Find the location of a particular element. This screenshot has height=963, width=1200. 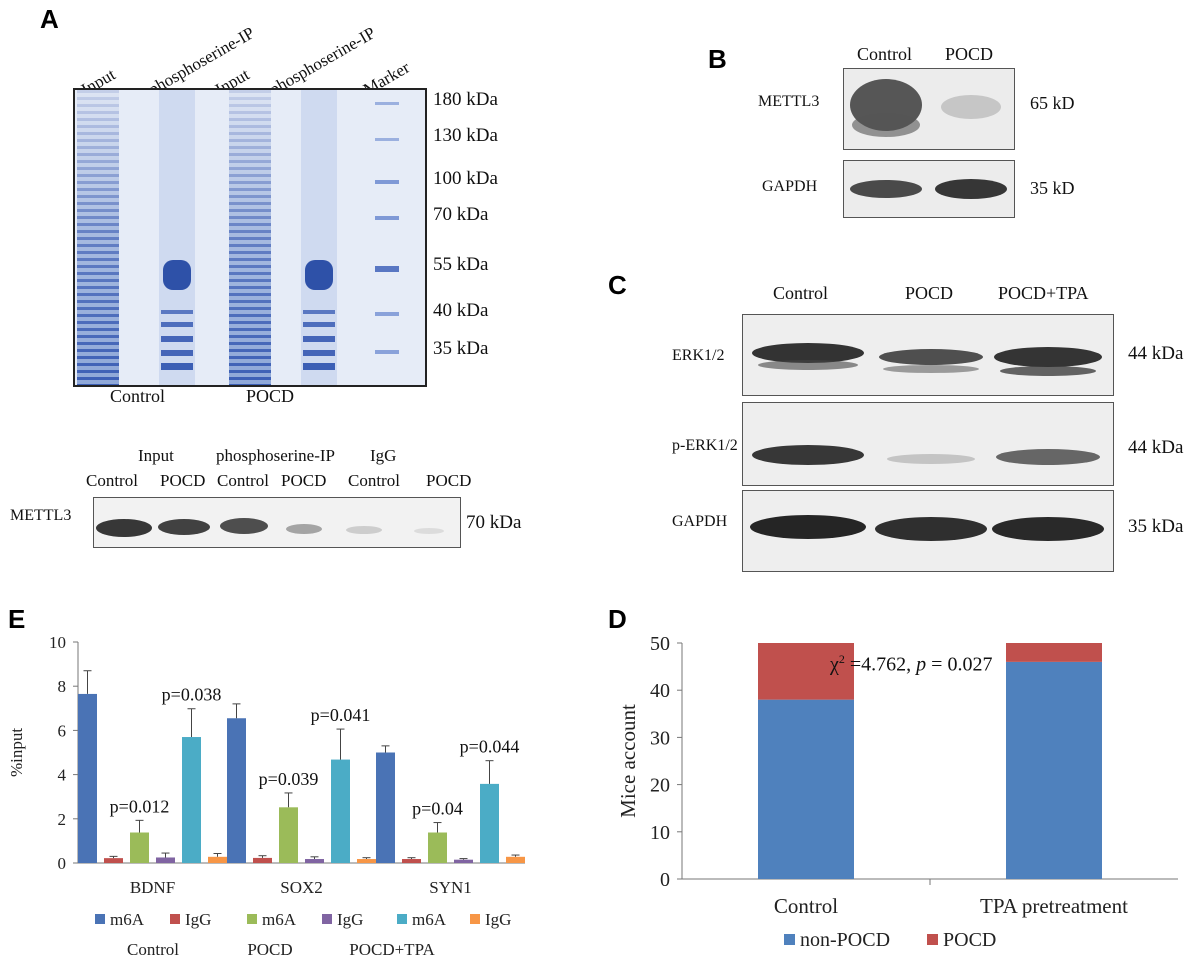

blot-size-label: 35 kDa is located at coordinates (1156, 526).